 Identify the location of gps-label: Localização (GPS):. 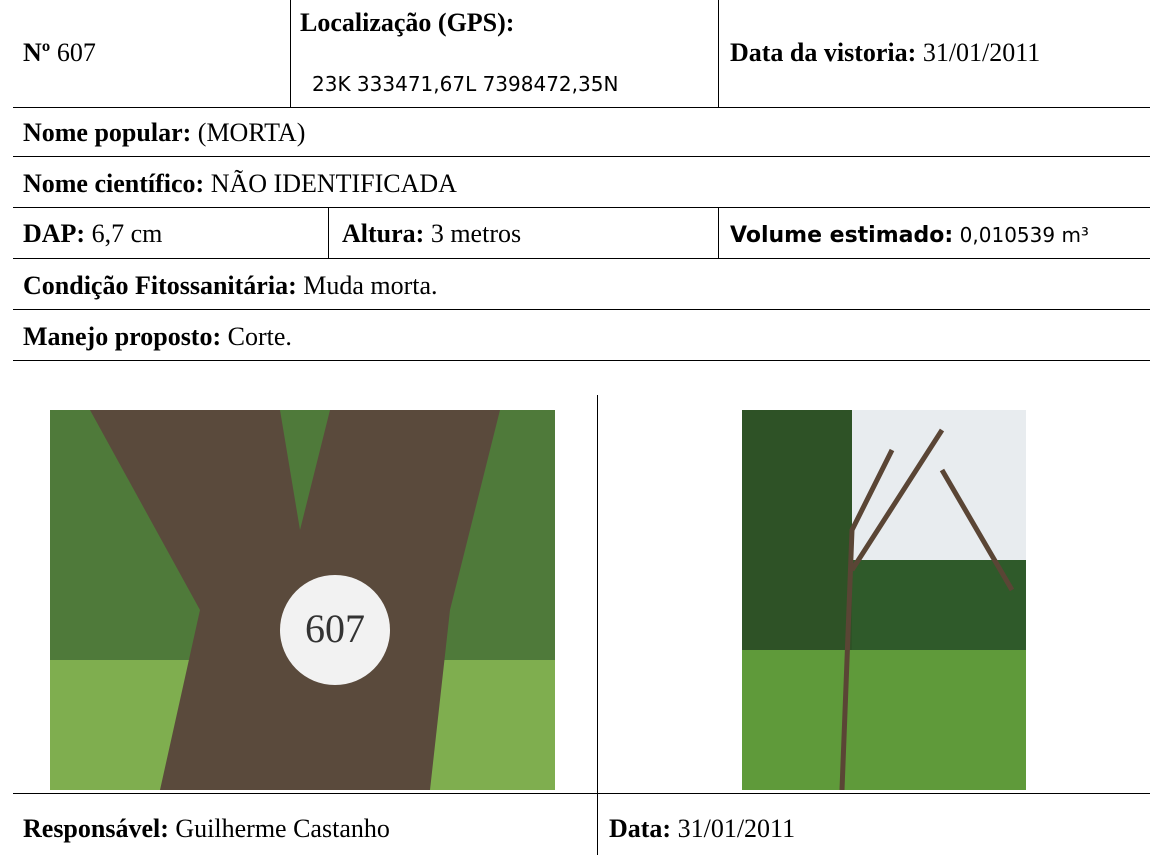
(407, 22).